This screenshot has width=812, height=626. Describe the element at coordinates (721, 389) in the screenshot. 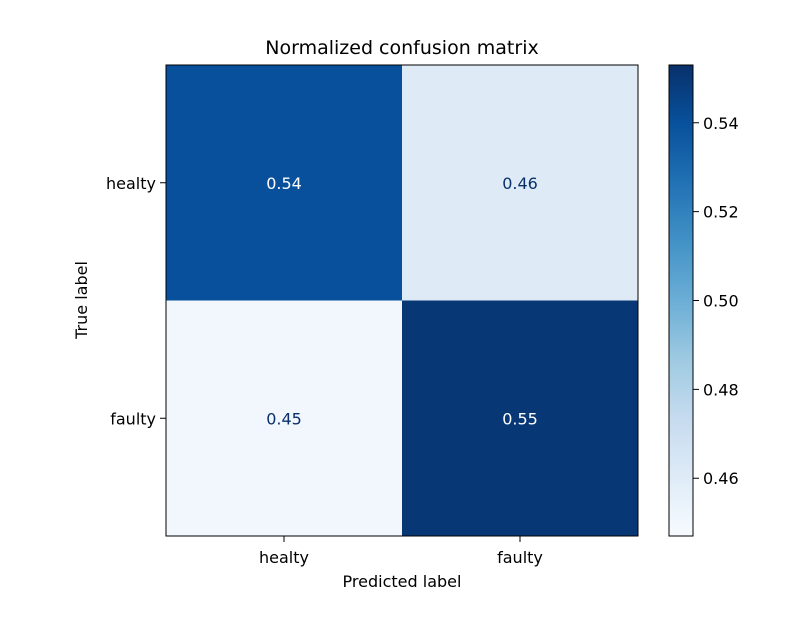

I see `colorbar-tick-label: 0.48` at that location.